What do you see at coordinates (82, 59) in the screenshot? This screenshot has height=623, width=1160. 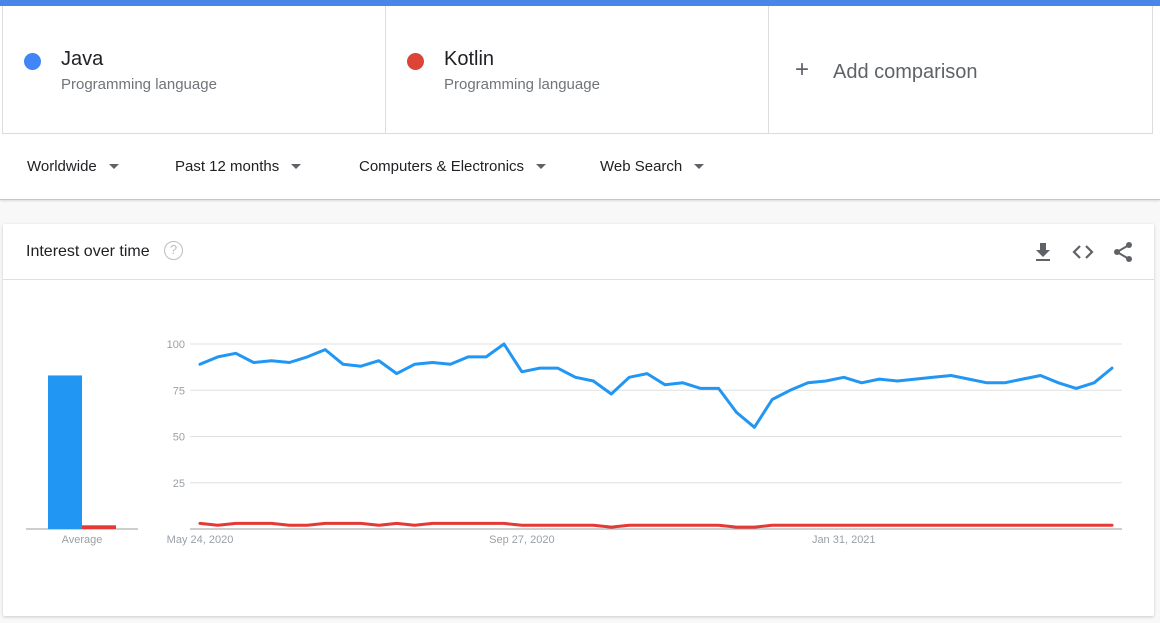 I see `term-name: Java` at bounding box center [82, 59].